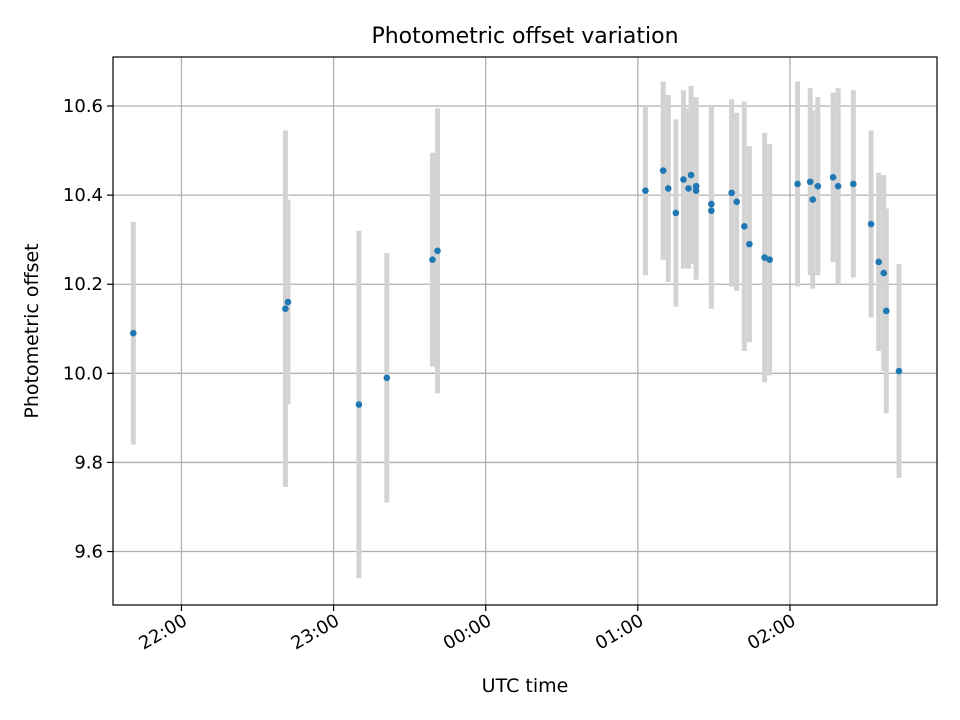  I want to click on y-tick-label: 9.8, so click(88, 462).